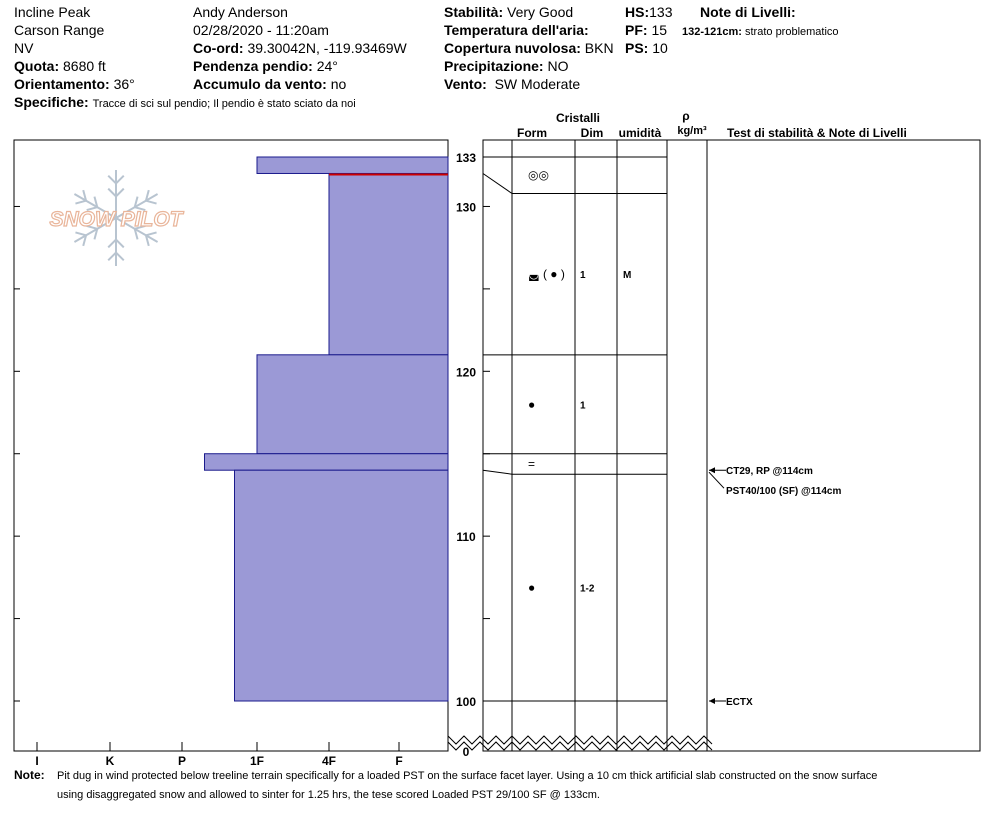 Image resolution: width=994 pixels, height=840 pixels. Describe the element at coordinates (329, 761) in the screenshot. I see `hardness-tick-label: 4F` at that location.